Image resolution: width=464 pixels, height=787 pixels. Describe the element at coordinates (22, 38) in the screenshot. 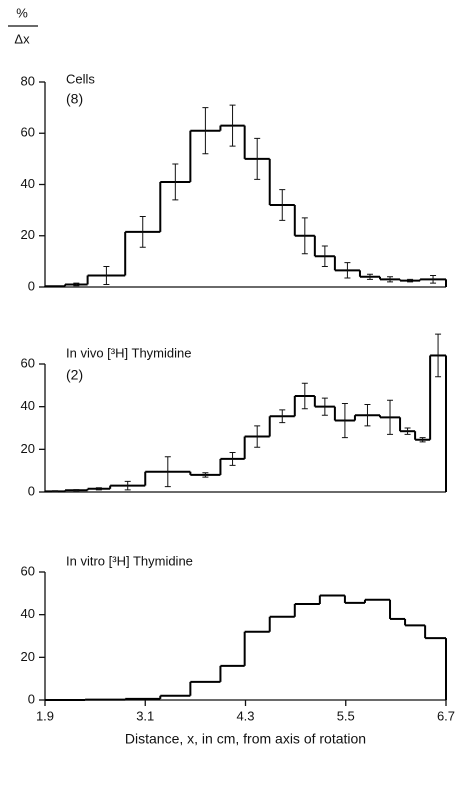

I see `y-label-denominator: Δx` at that location.